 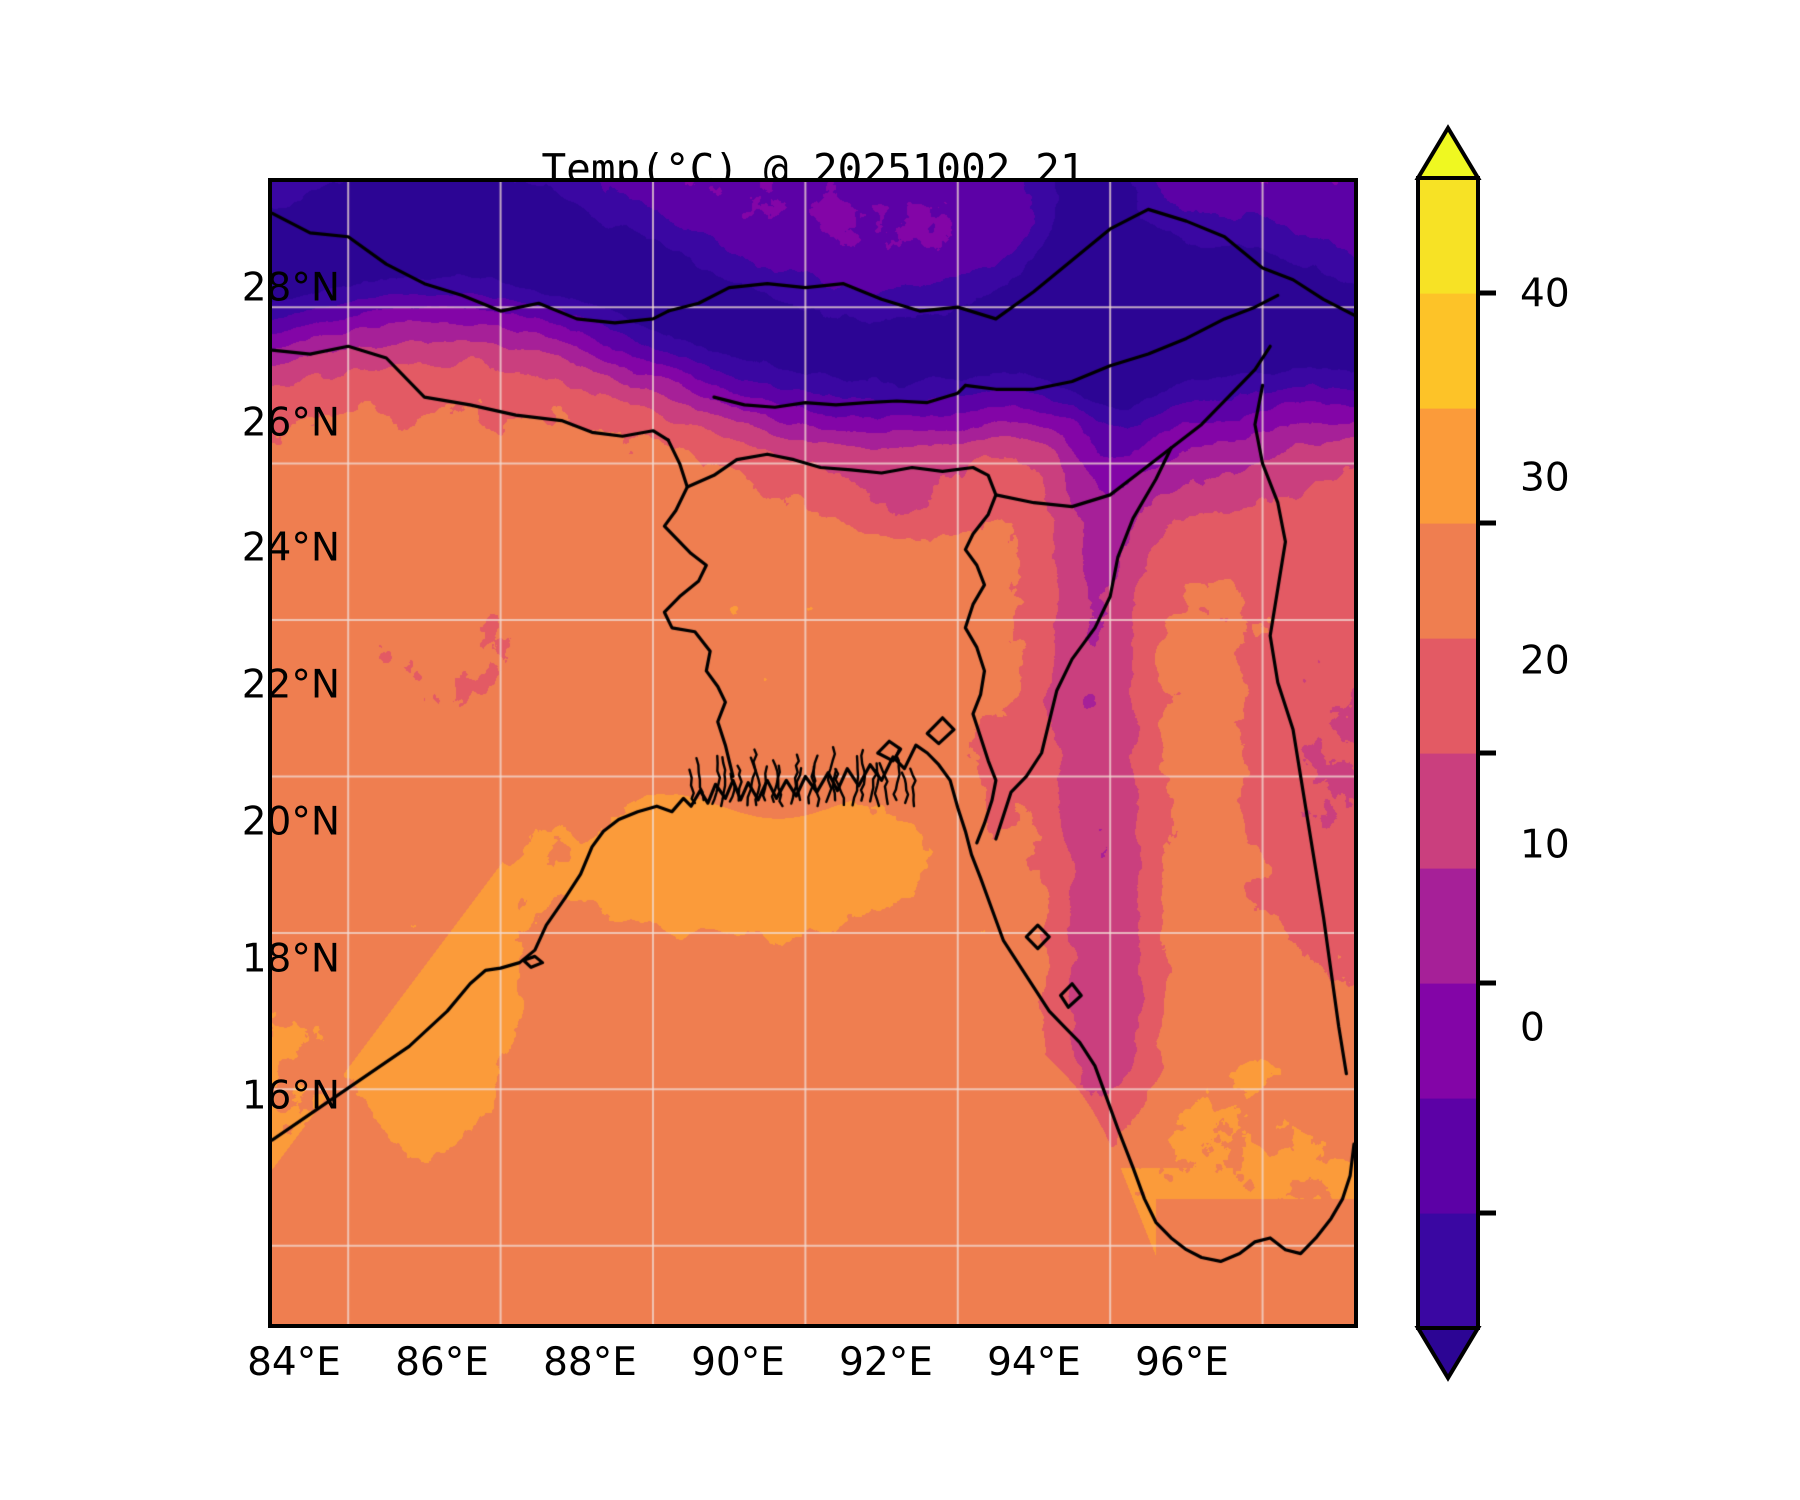 I want to click on colorbar-swatches, so click(x=1455, y=753).